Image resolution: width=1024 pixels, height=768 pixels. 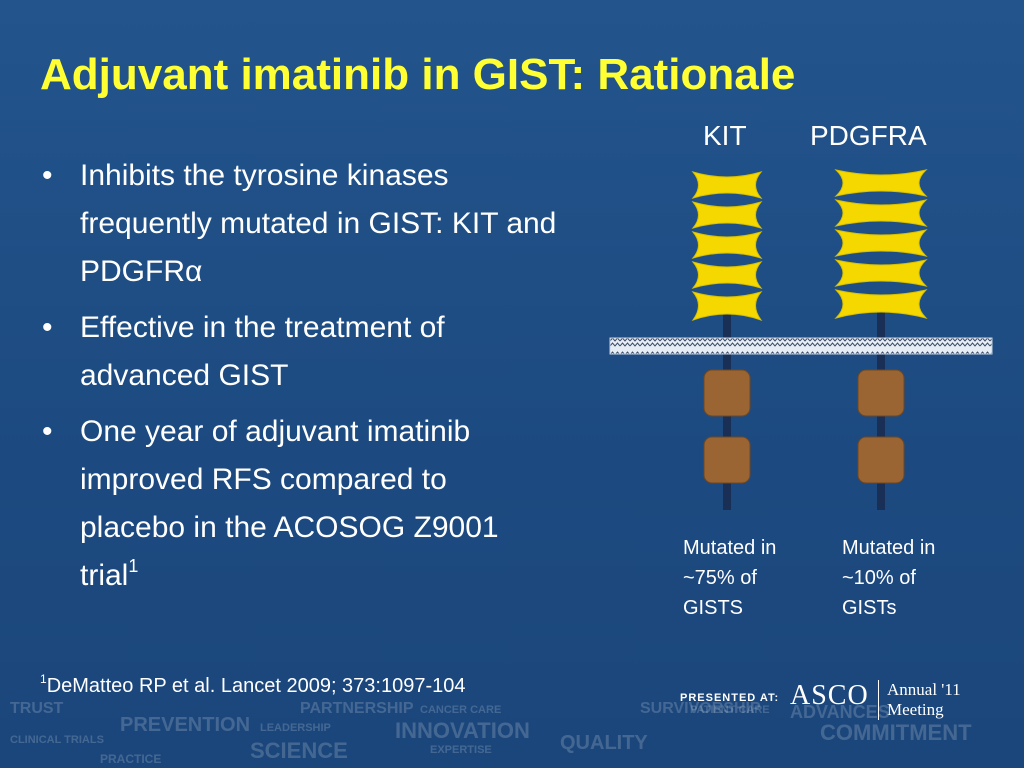 I want to click on pdgfra-mutation-note: Mutated in ~10% of GISTs, so click(x=912, y=578).